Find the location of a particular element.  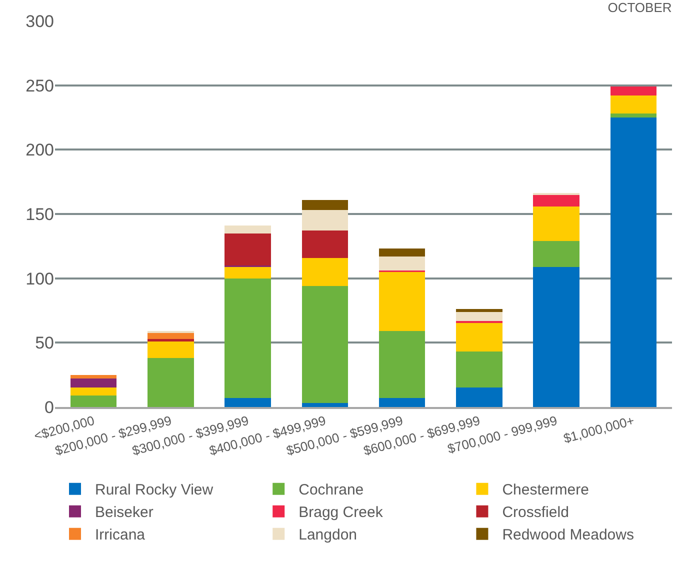

y-tick-label: 50 is located at coordinates (44, 343).